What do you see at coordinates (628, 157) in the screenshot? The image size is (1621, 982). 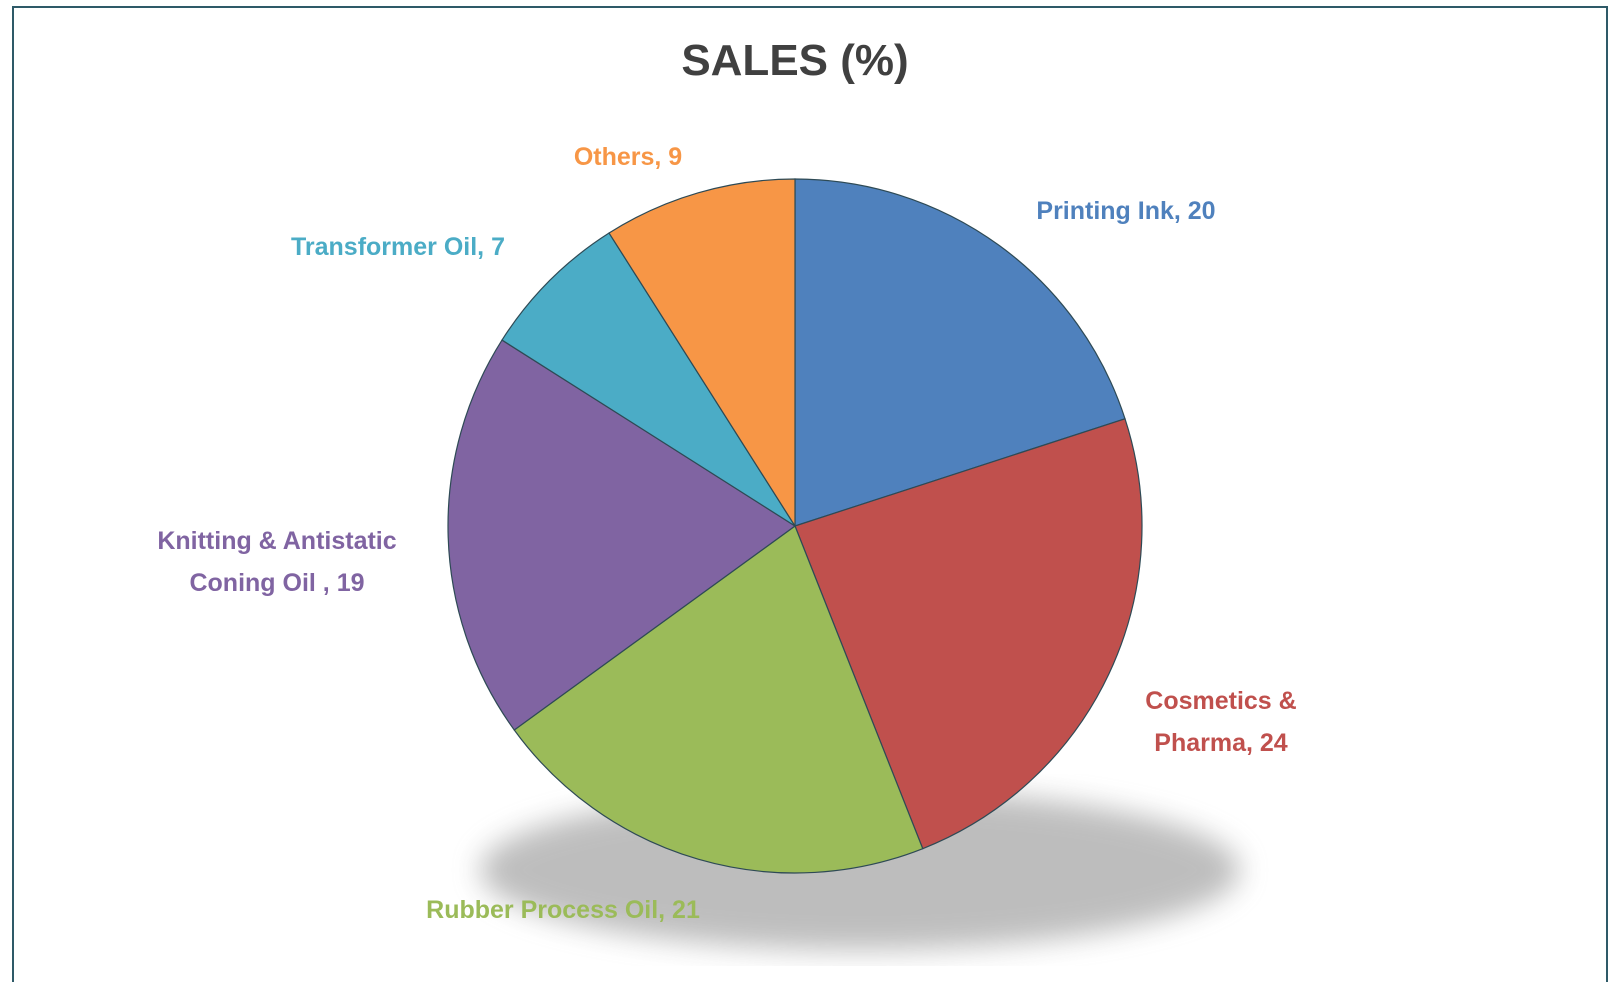 I see `data-label: Others, 9` at bounding box center [628, 157].